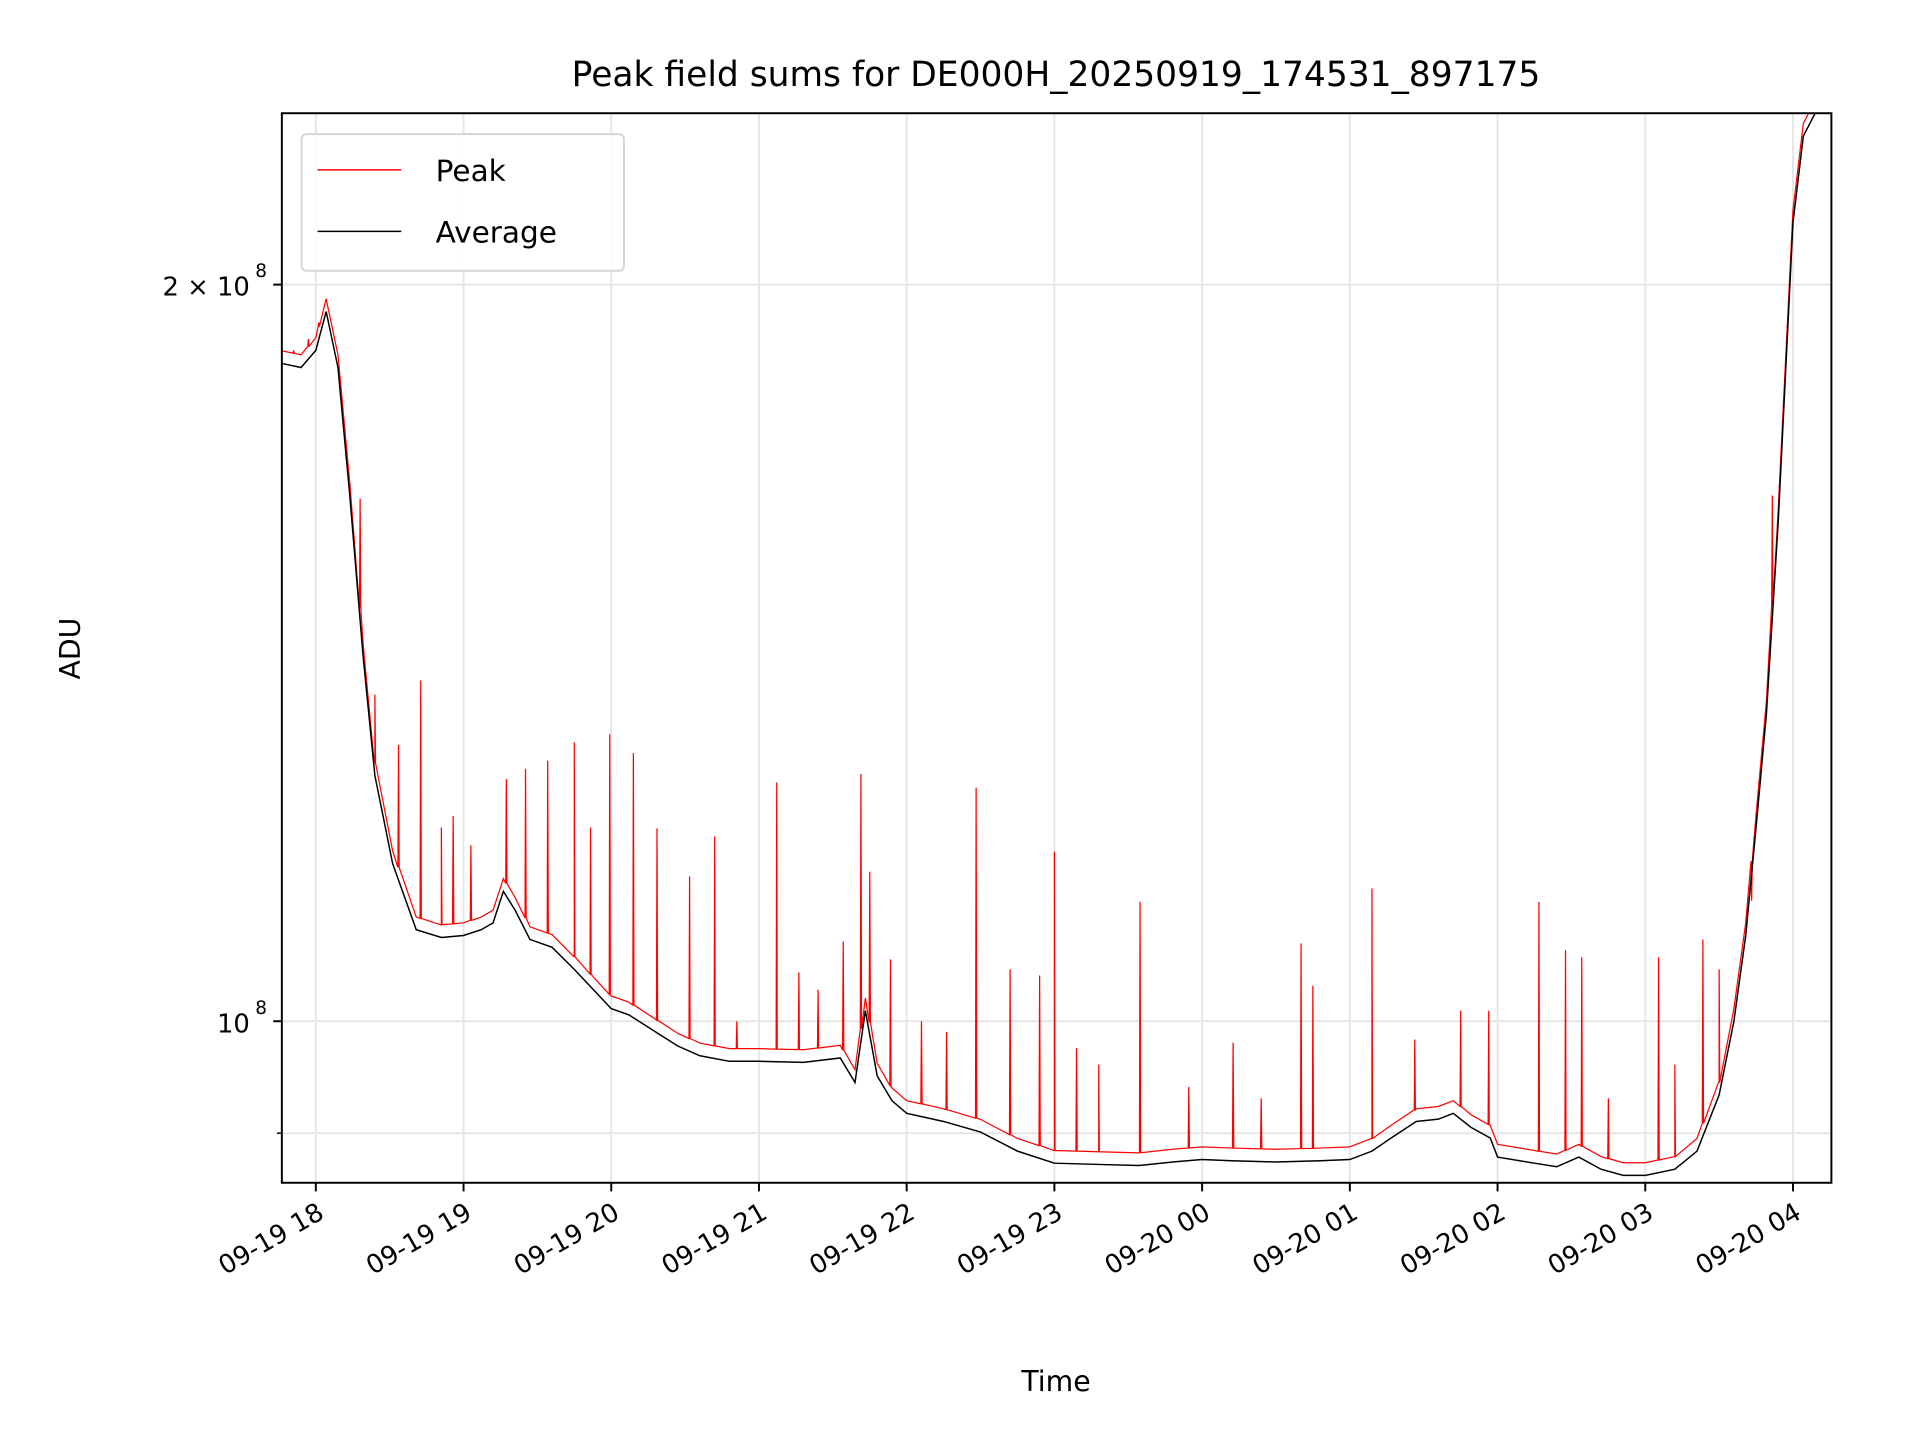  Describe the element at coordinates (1749, 1239) in the screenshot. I see `x-tick-label: 09-20 04` at that location.